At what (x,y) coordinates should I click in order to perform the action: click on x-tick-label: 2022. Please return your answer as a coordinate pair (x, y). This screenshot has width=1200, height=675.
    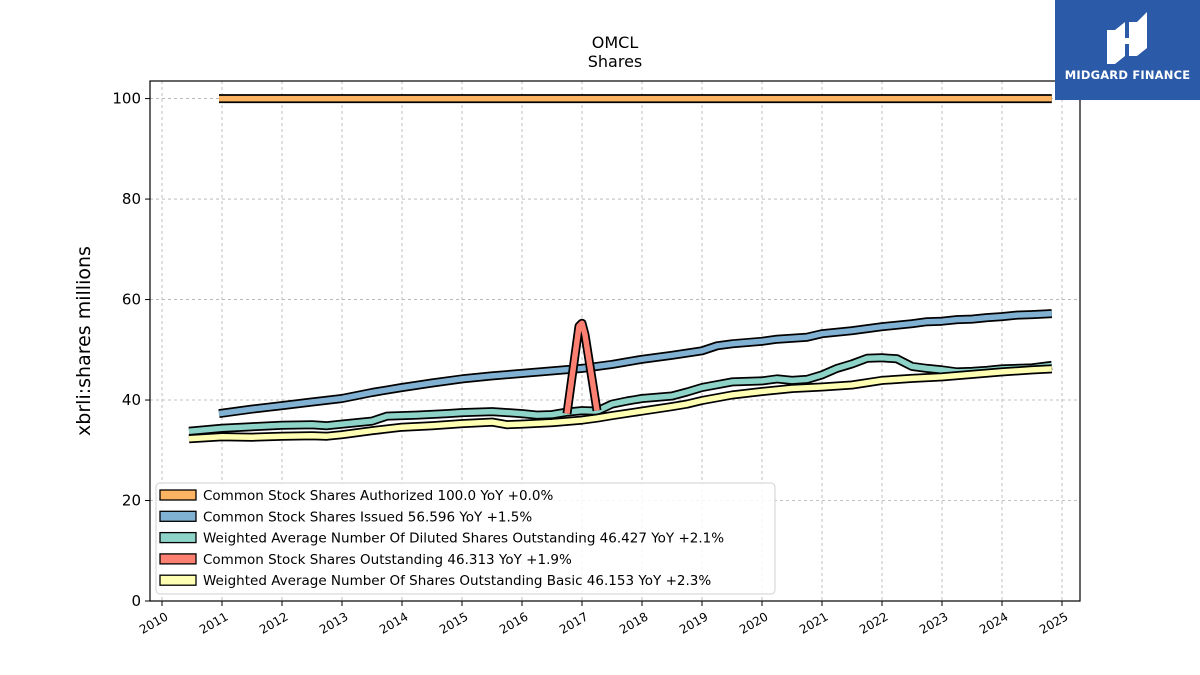
    Looking at the image, I should click on (873, 622).